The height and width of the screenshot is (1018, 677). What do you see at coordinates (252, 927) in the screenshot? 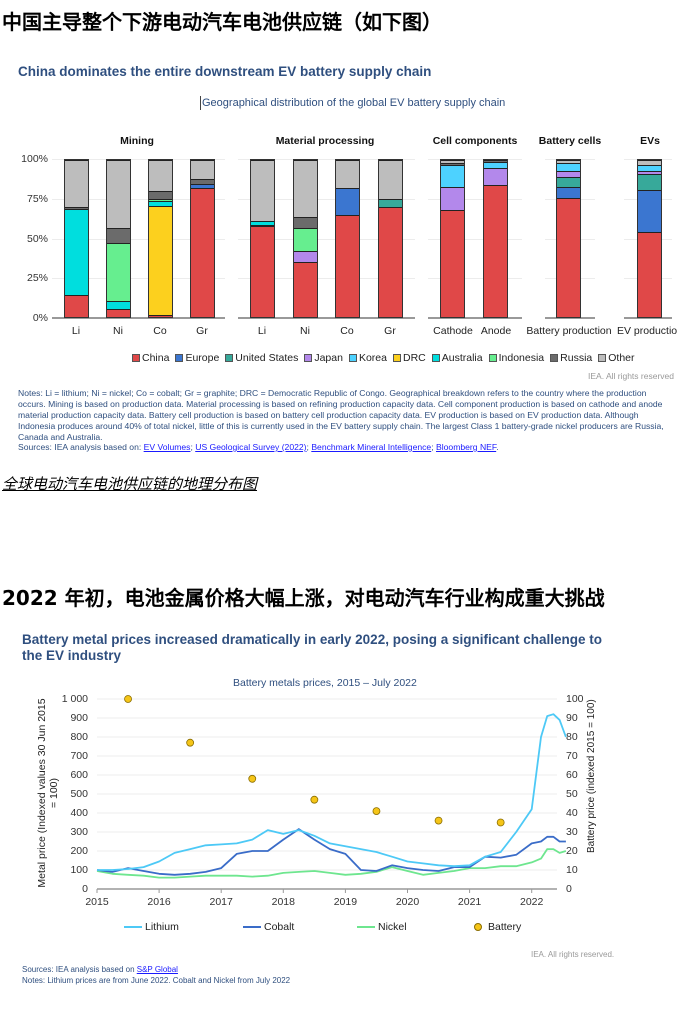
I see `cobalt-line-swatch-icon` at bounding box center [252, 927].